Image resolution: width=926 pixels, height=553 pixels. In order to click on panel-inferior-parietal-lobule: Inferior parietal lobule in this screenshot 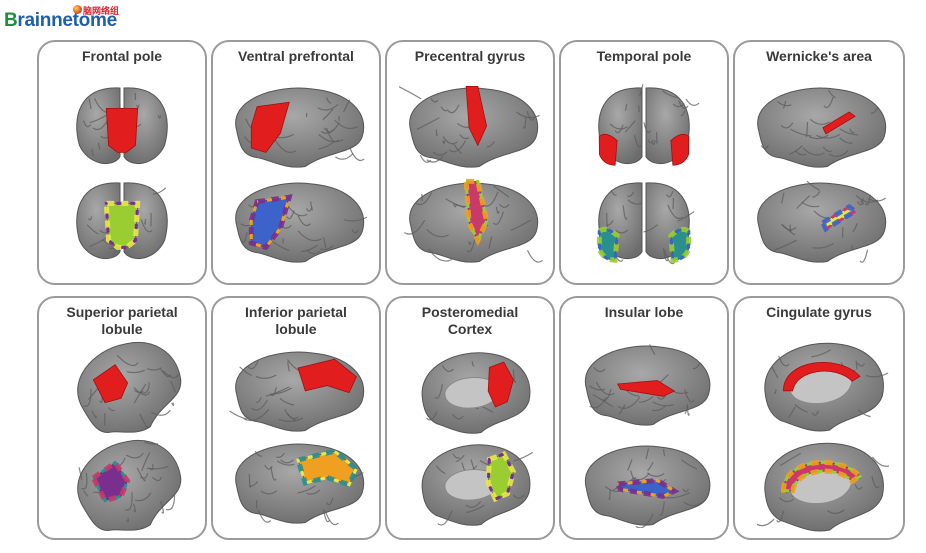, I will do `click(296, 418)`.